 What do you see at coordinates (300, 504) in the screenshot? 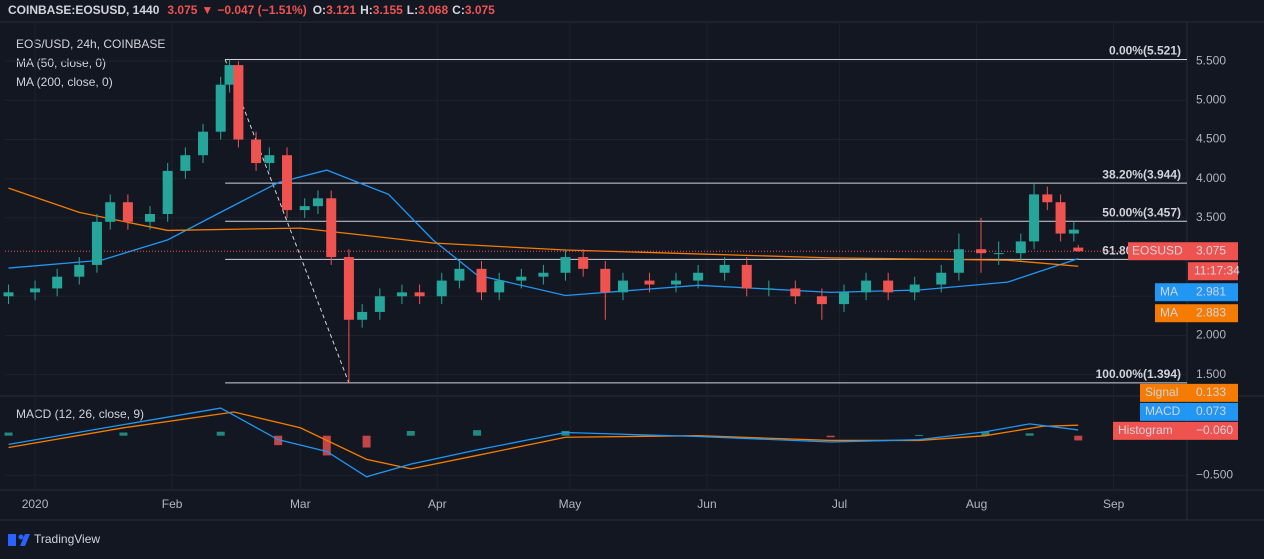
I see `x-tick-label: Mar` at bounding box center [300, 504].